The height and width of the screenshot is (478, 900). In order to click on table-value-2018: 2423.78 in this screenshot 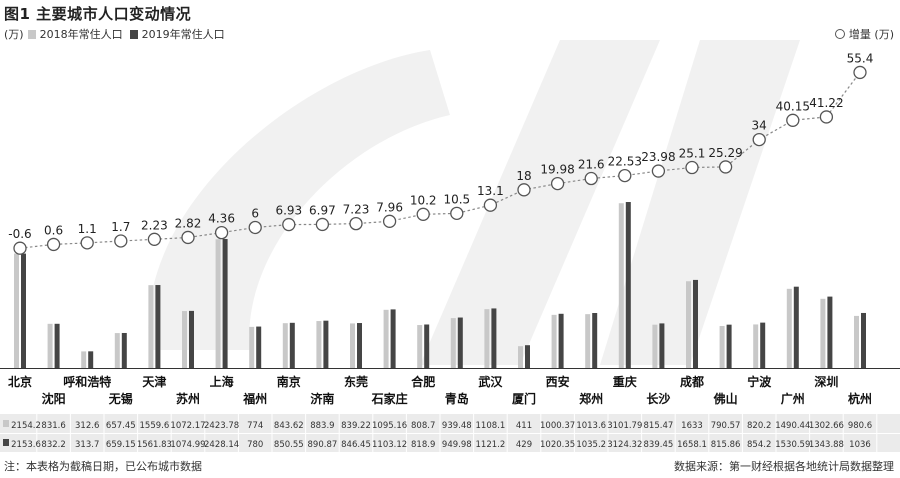, I will do `click(221, 426)`.